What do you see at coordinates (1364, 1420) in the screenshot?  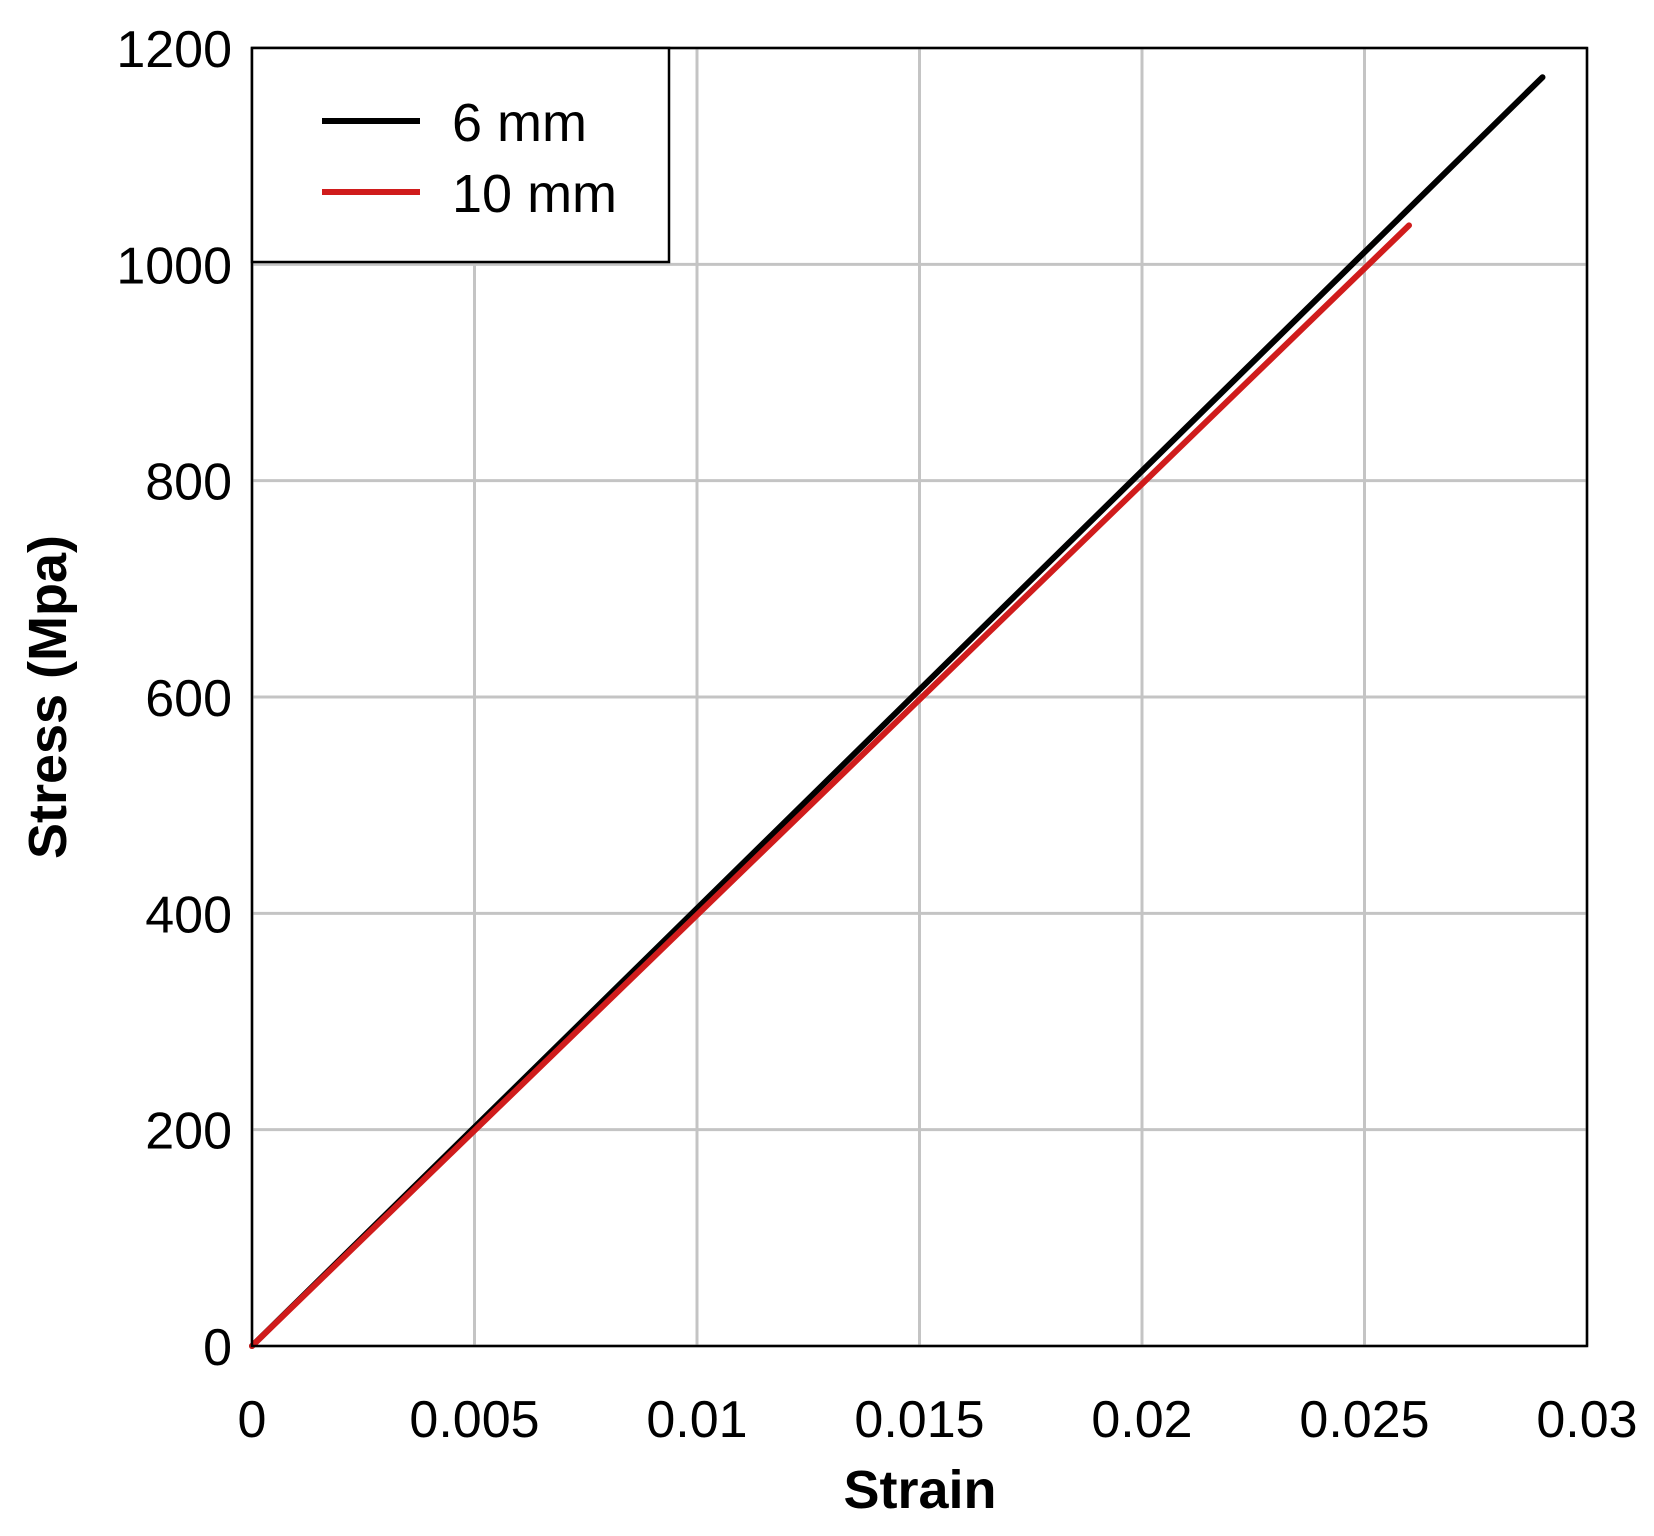 I see `x-tick-label: 0.025` at bounding box center [1364, 1420].